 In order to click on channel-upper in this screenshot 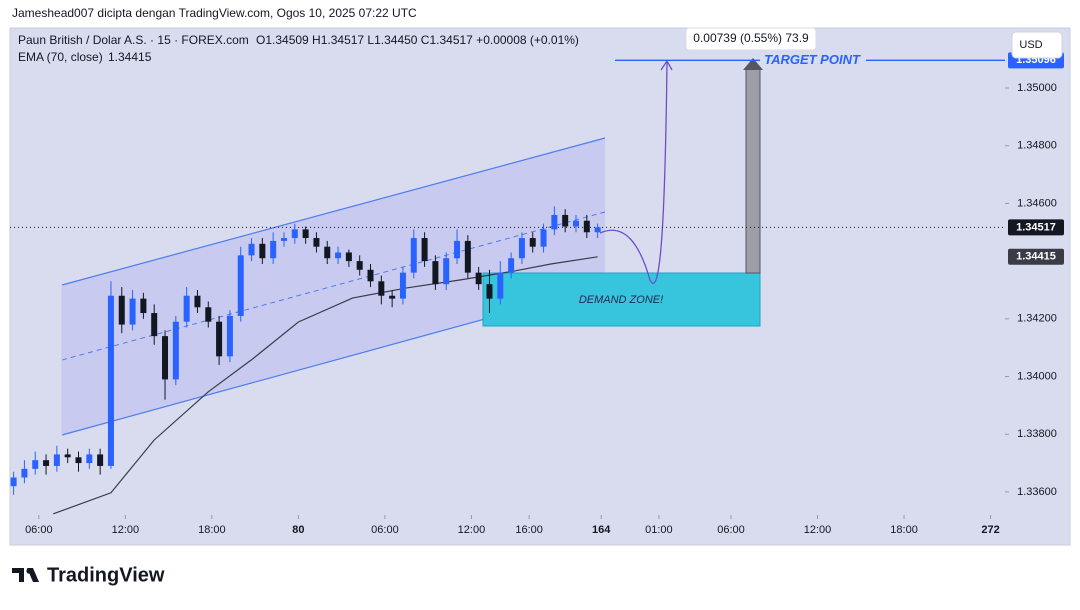, I will do `click(333, 211)`.